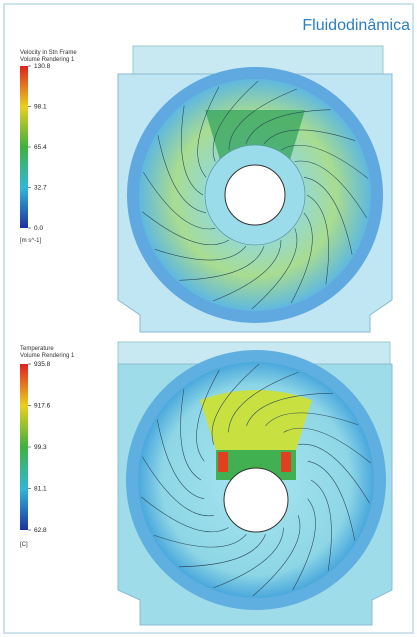 The height and width of the screenshot is (637, 417). I want to click on colorbar-label: 130.8, so click(42, 66).